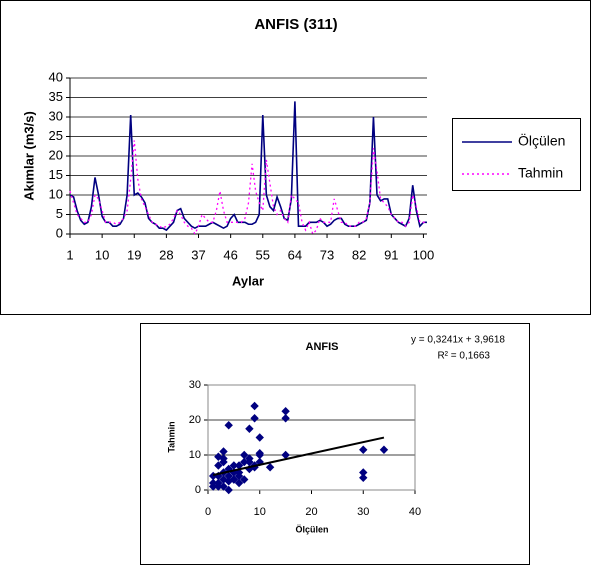 This screenshot has height=583, width=592. Describe the element at coordinates (322, 347) in the screenshot. I see `chart-title: ANFIS` at that location.